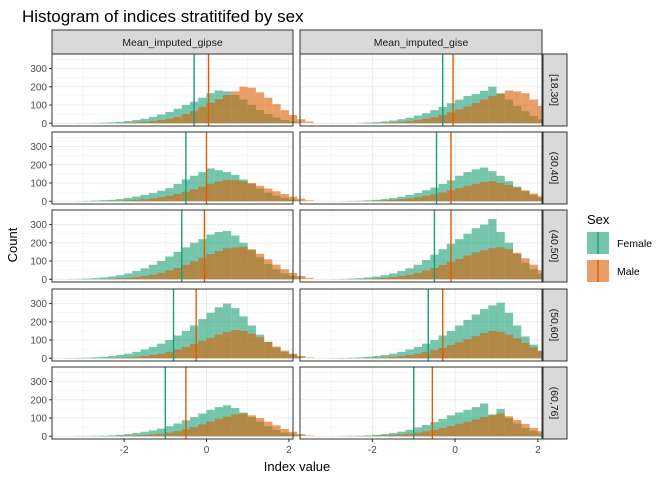 The image size is (672, 480). Describe the element at coordinates (598, 219) in the screenshot. I see `legend-title: Sex` at that location.